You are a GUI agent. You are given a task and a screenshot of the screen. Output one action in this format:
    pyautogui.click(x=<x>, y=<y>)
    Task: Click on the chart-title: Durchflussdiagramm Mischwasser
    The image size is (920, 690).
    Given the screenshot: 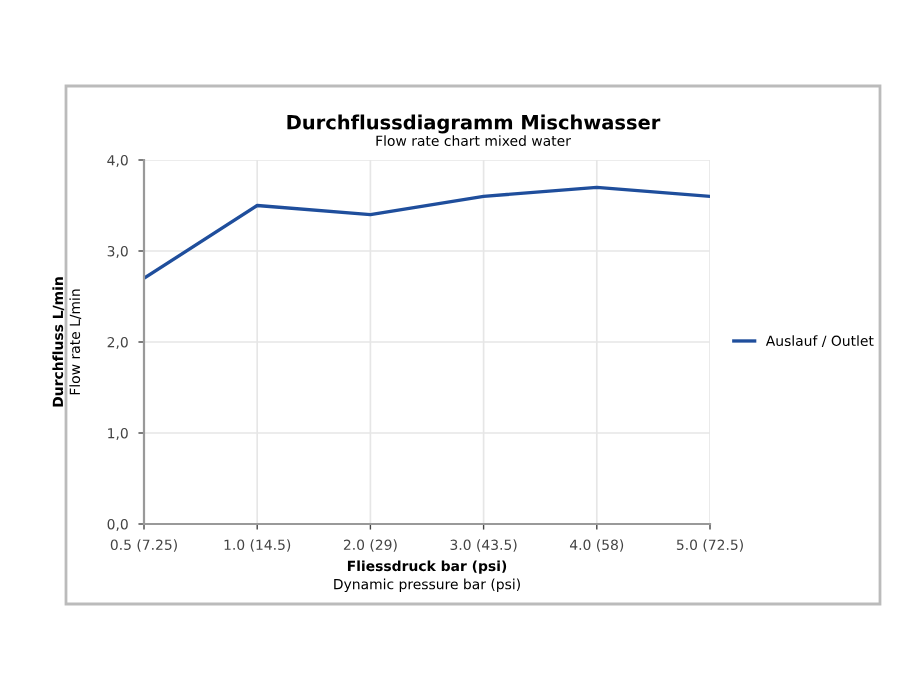 What is the action you would take?
    pyautogui.click(x=474, y=124)
    